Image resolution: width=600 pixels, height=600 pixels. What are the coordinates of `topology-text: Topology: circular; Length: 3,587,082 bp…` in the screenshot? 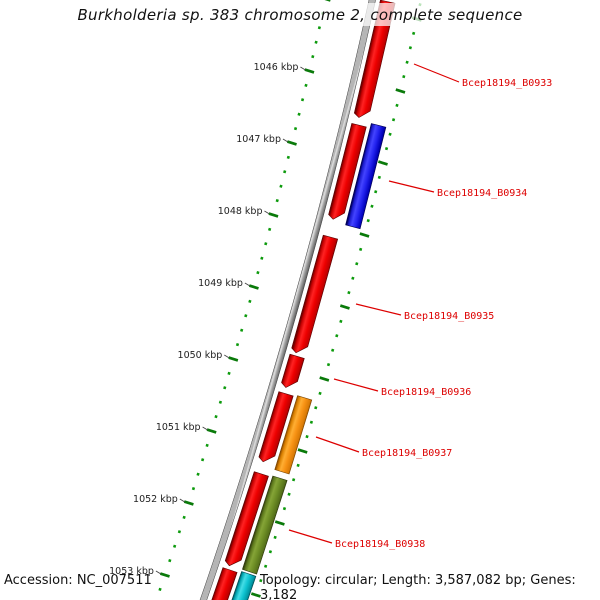 It's located at (418, 586).